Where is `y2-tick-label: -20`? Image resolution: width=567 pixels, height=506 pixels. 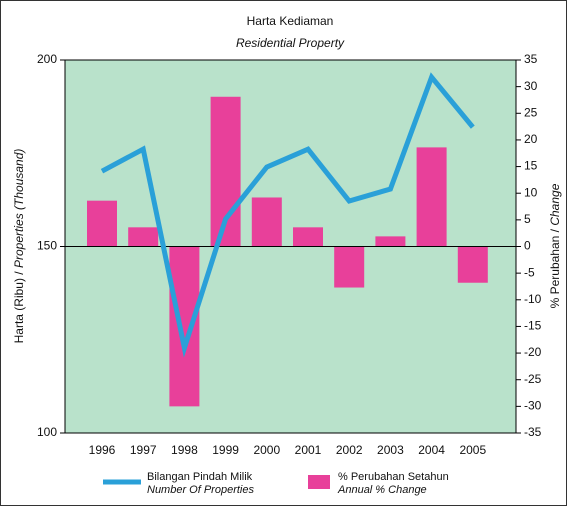
y2-tick-label: -20 is located at coordinates (533, 352).